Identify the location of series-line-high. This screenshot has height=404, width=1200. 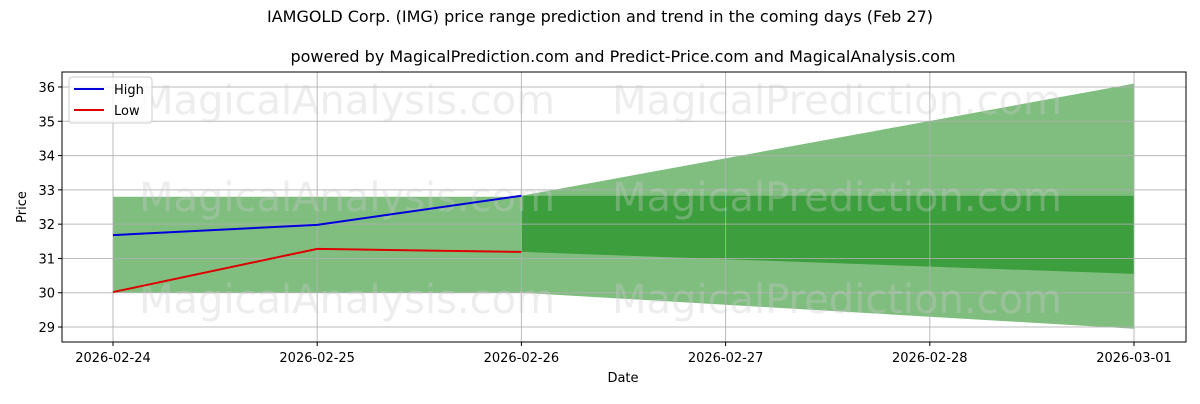
(317, 215).